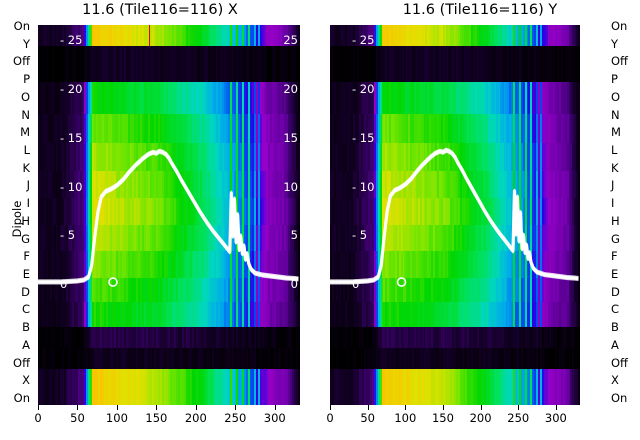 This screenshot has height=440, width=640. What do you see at coordinates (294, 235) in the screenshot?
I see `inner-ytick-right: 5` at bounding box center [294, 235].